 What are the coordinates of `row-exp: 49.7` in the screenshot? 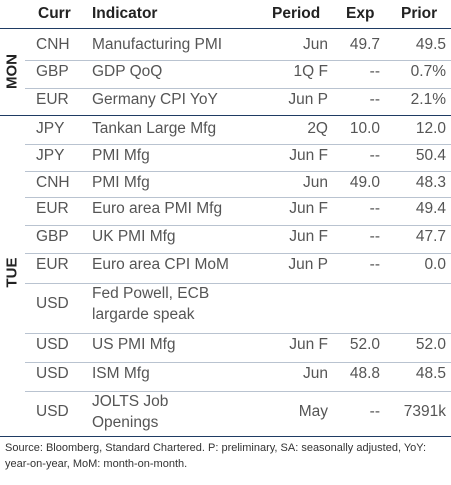 It's located at (364, 44).